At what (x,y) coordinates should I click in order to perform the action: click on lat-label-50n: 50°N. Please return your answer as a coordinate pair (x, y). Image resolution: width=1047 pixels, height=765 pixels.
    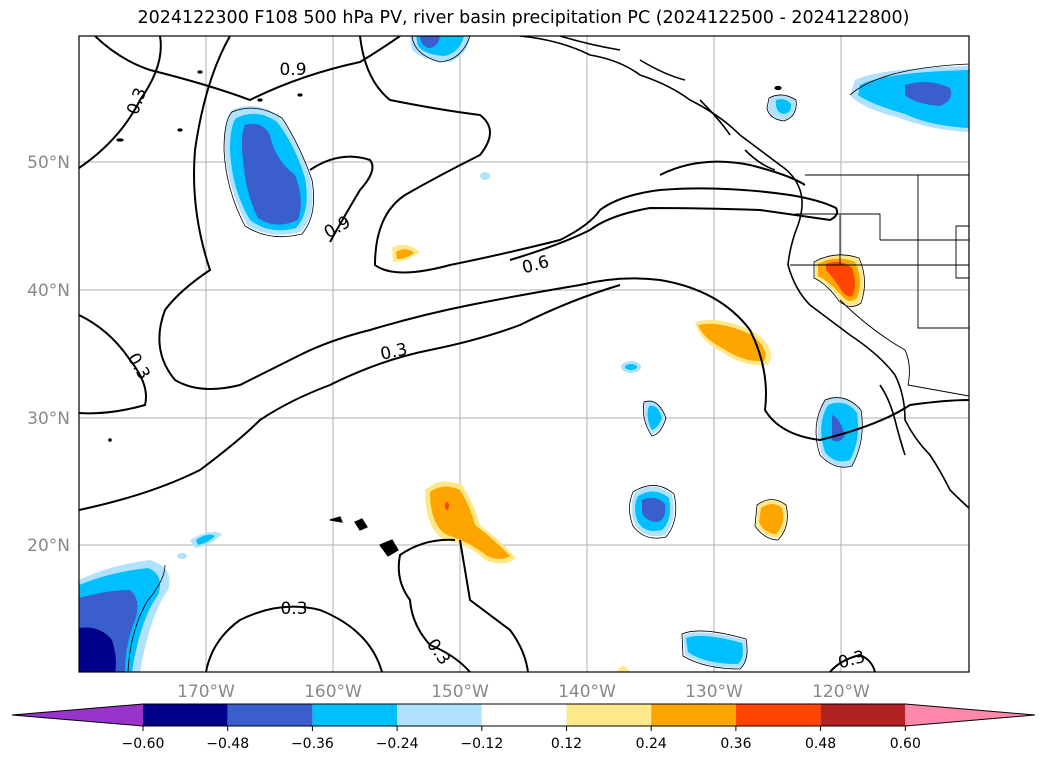
    Looking at the image, I should click on (48, 163).